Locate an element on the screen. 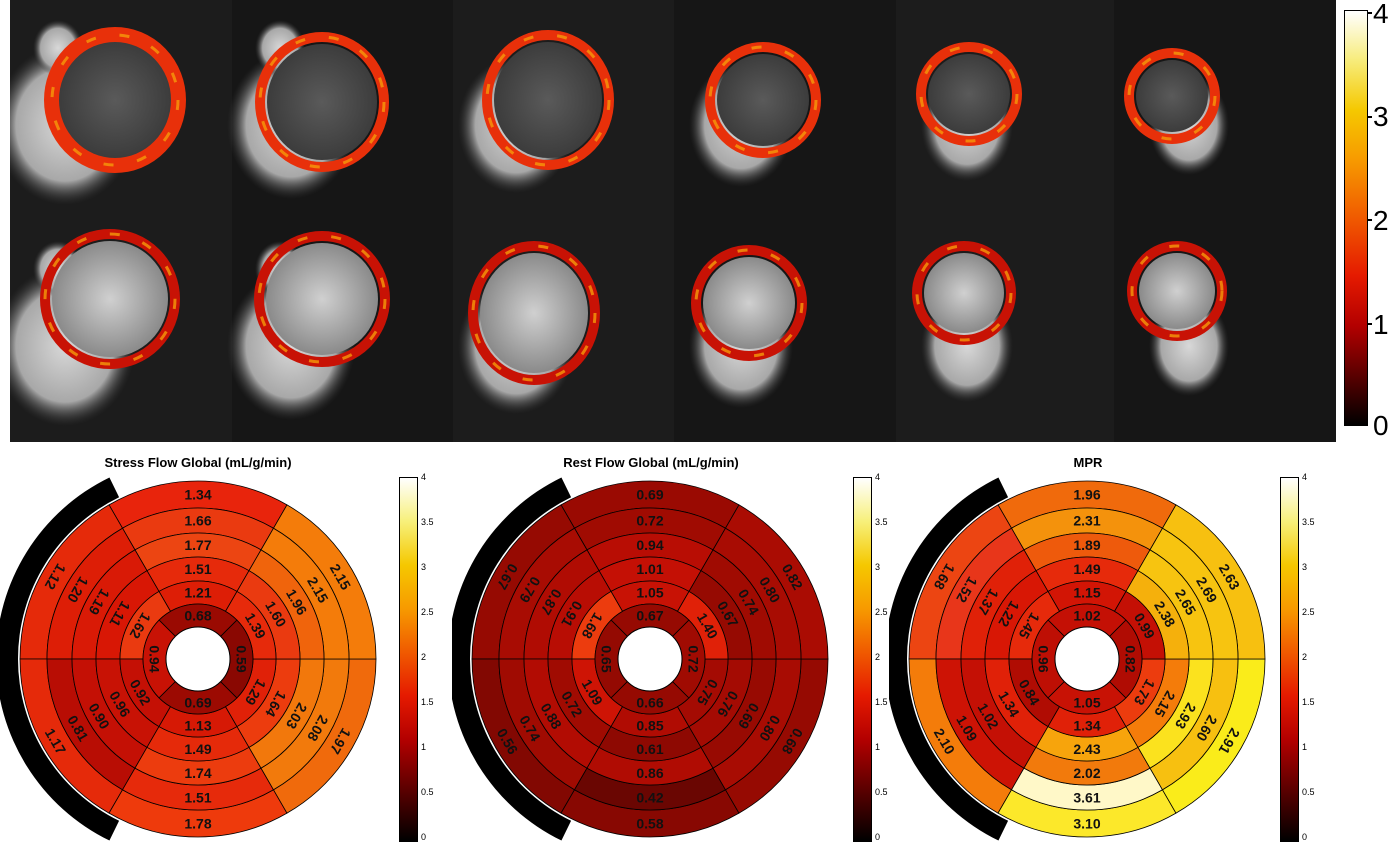  bullseye-segment-value: 1.89 is located at coordinates (1086, 545).